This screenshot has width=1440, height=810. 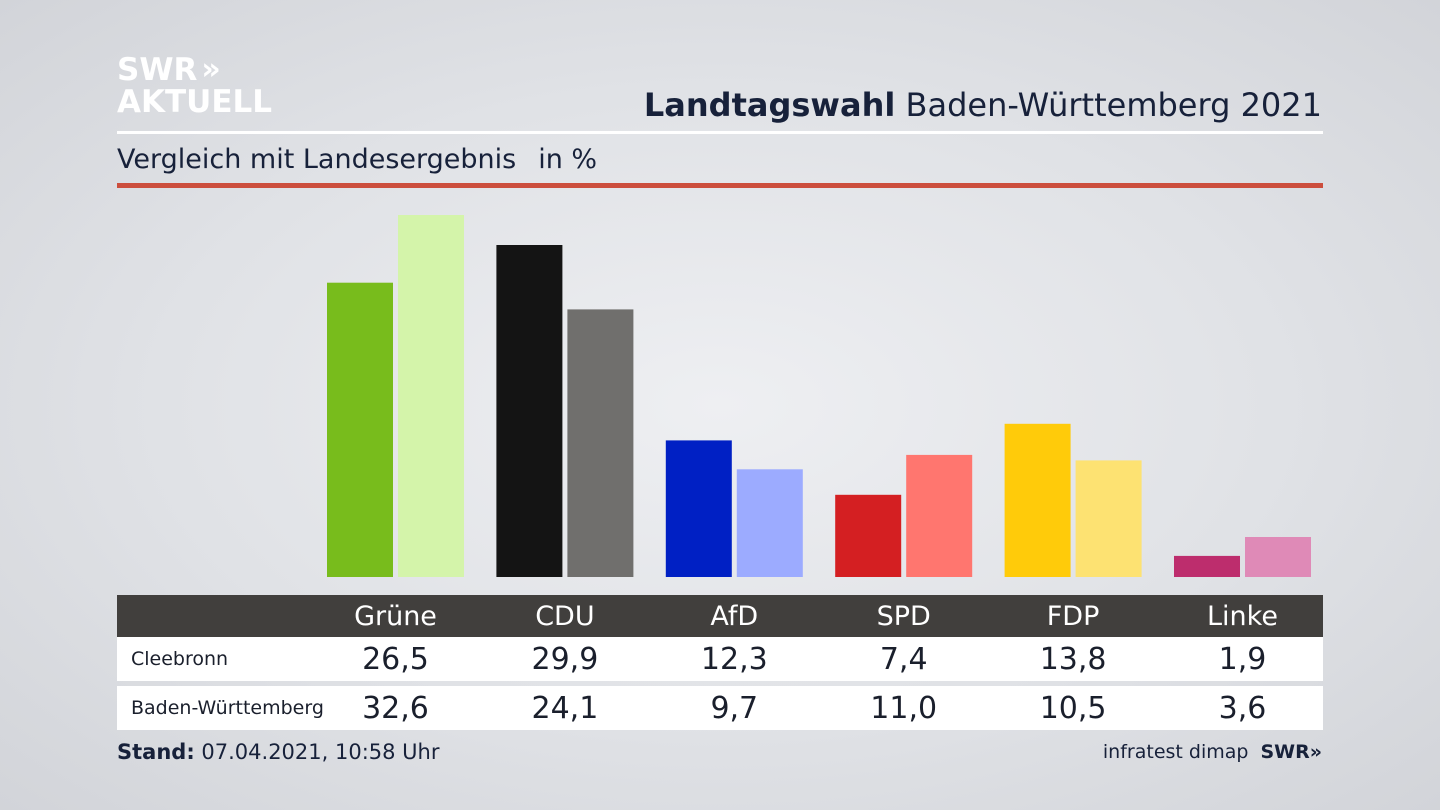 I want to click on bar-fdp-local, so click(x=1037, y=500).